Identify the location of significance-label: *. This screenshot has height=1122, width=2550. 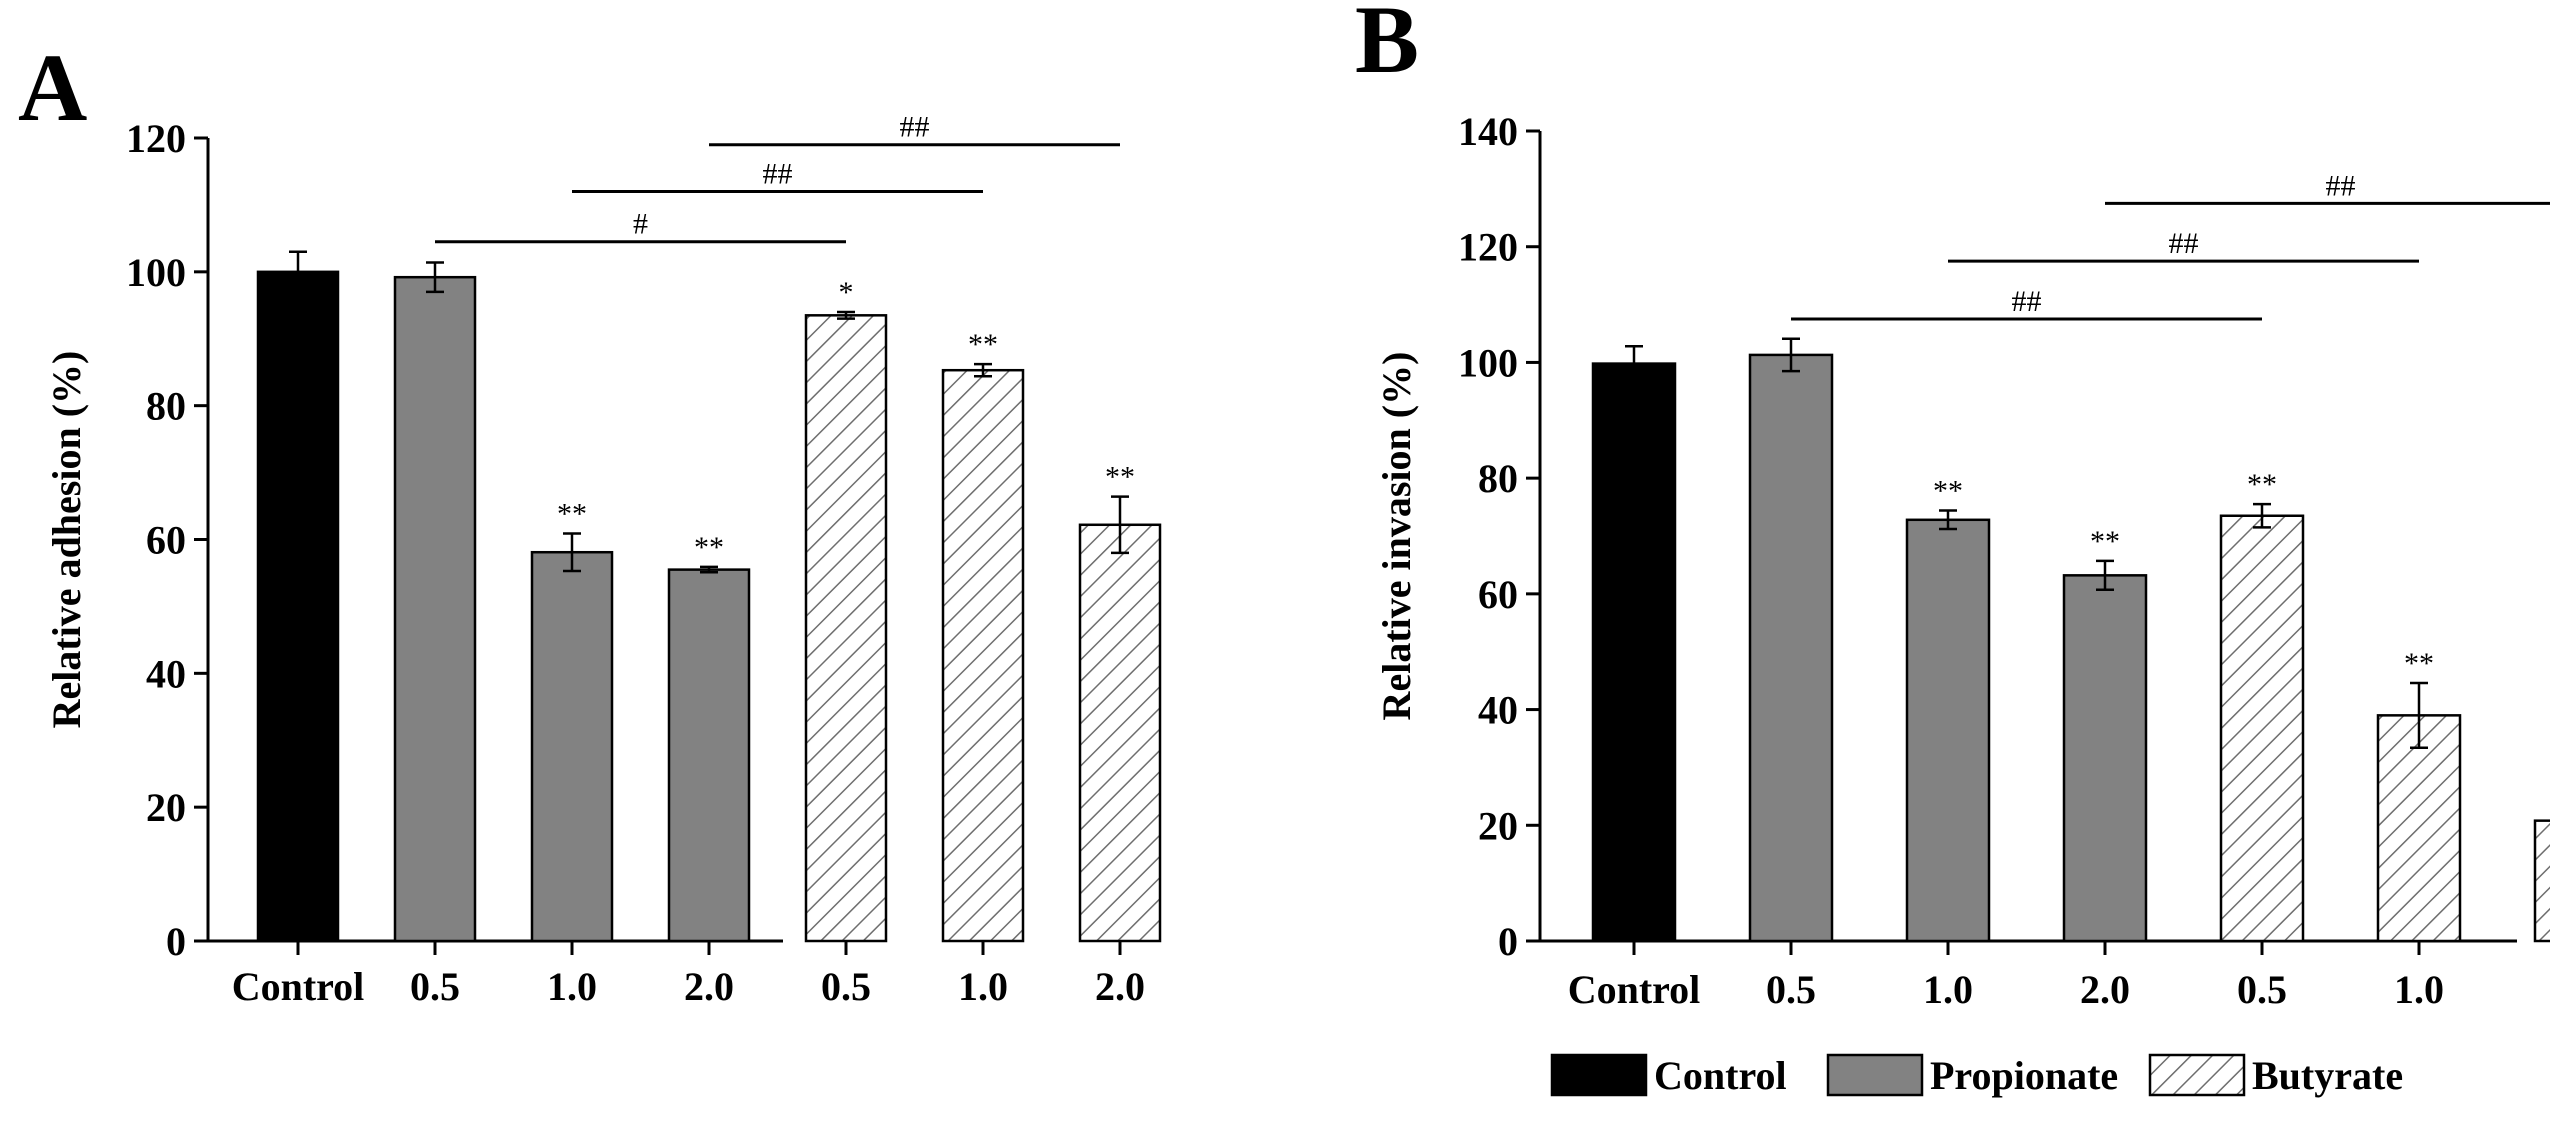
(846, 292).